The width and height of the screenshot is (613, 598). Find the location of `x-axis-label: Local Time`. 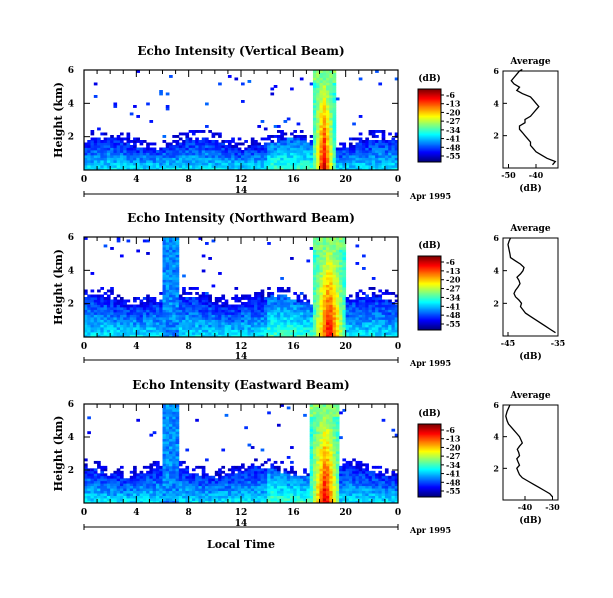

x-axis-label: Local Time is located at coordinates (241, 544).